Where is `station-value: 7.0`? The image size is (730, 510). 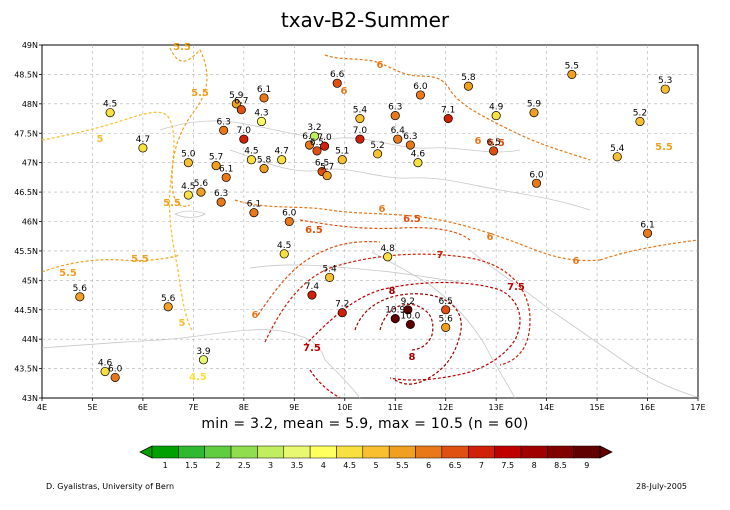
station-value: 7.0 is located at coordinates (244, 131).